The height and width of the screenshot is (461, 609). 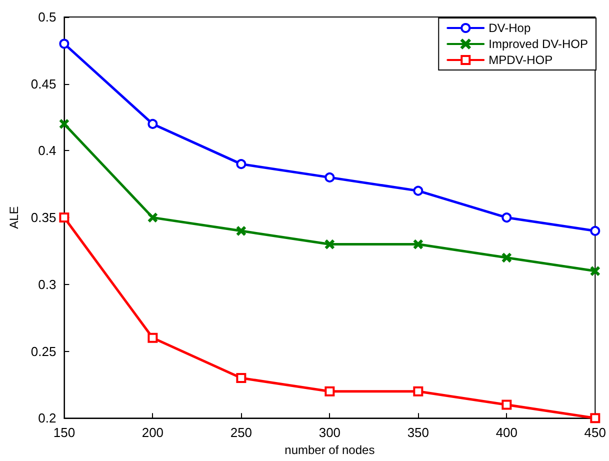 What do you see at coordinates (418, 432) in the screenshot?
I see `x-tick-label: 350` at bounding box center [418, 432].